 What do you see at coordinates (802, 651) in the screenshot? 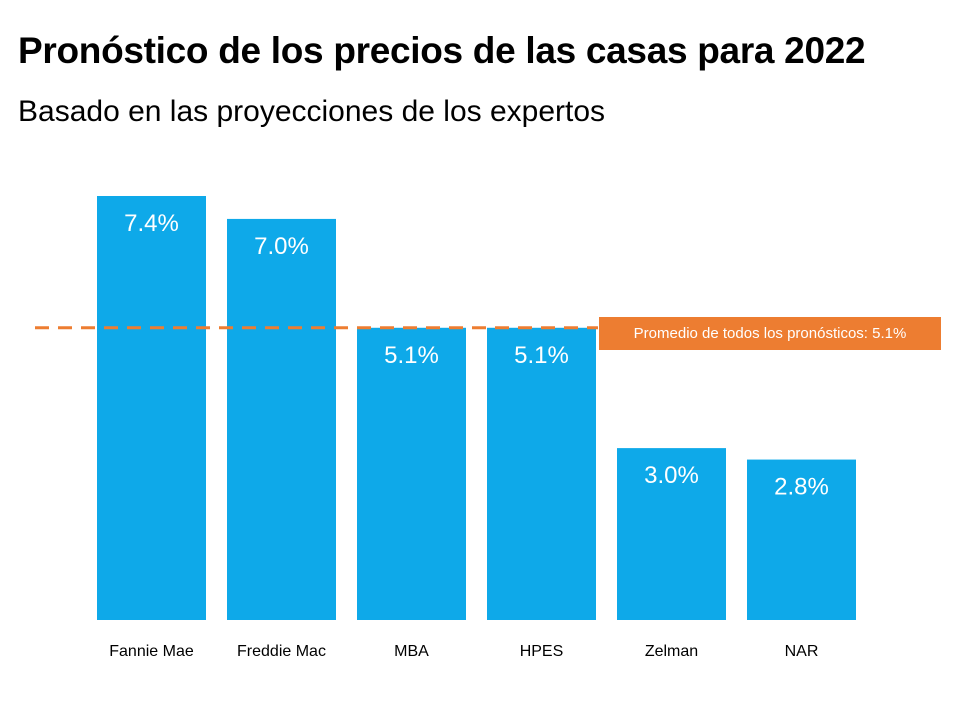
I see `category-label: NAR` at bounding box center [802, 651].